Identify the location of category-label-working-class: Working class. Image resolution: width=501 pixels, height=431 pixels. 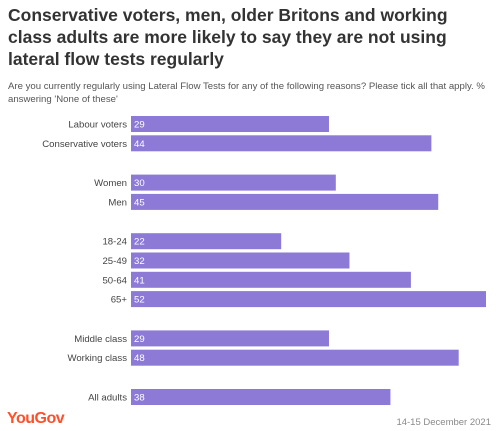
(97, 358).